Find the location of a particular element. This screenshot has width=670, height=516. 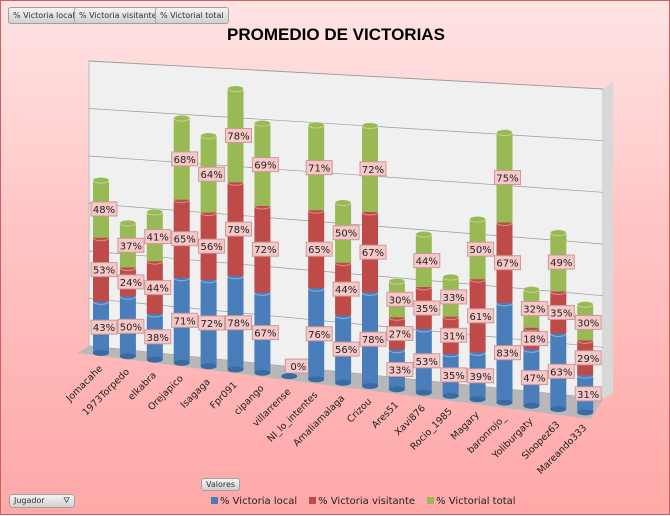

data-label: 32% is located at coordinates (534, 310).